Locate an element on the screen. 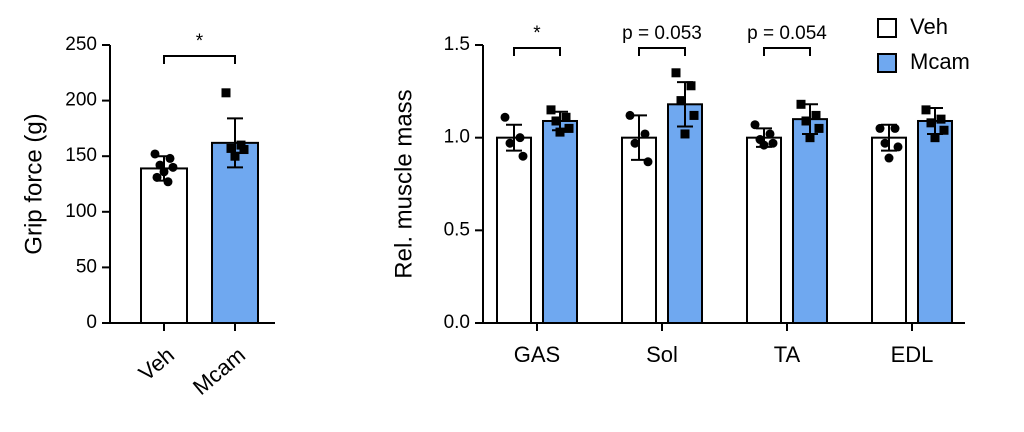 The height and width of the screenshot is (432, 1024). x-tick-label: Sol is located at coordinates (662, 354).